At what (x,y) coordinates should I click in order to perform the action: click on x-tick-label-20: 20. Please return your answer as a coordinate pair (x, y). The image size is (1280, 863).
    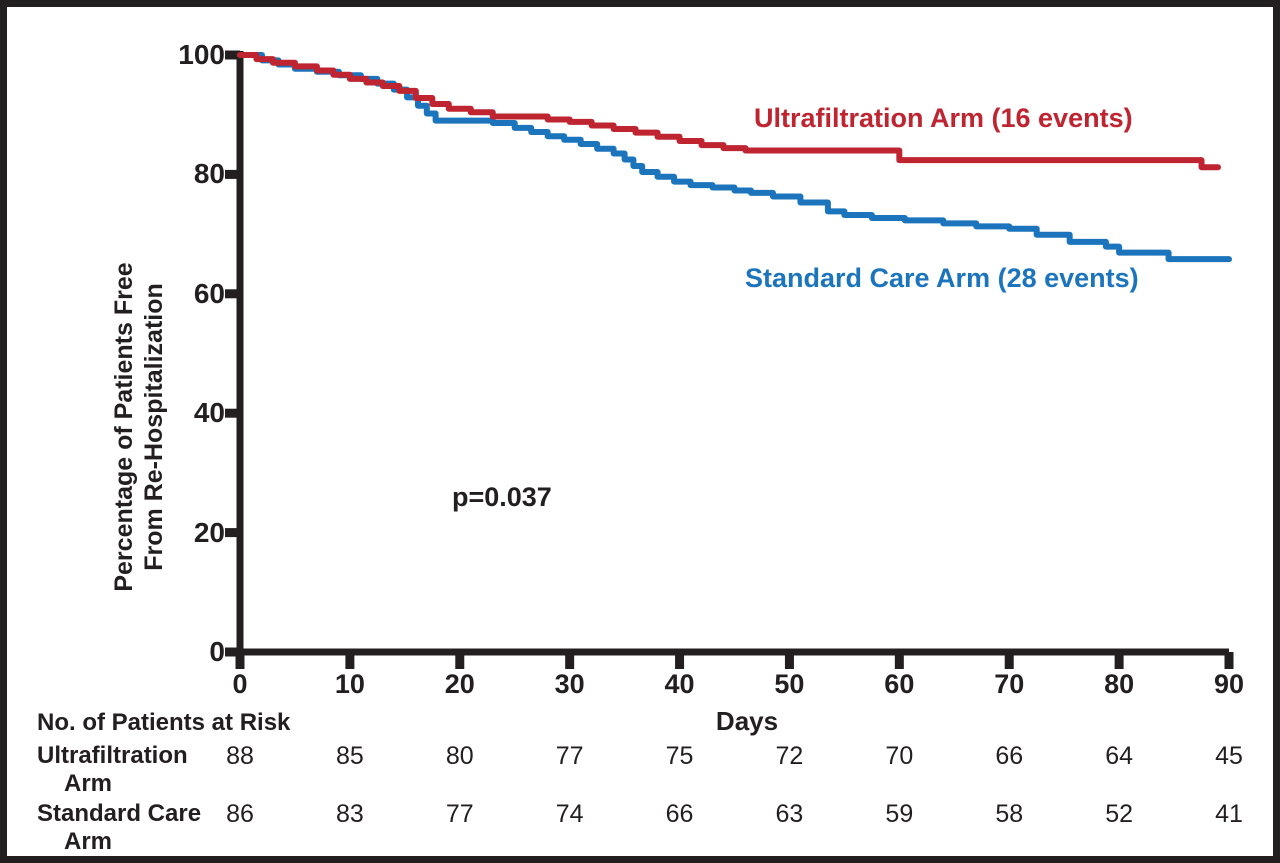
    Looking at the image, I should click on (459, 684).